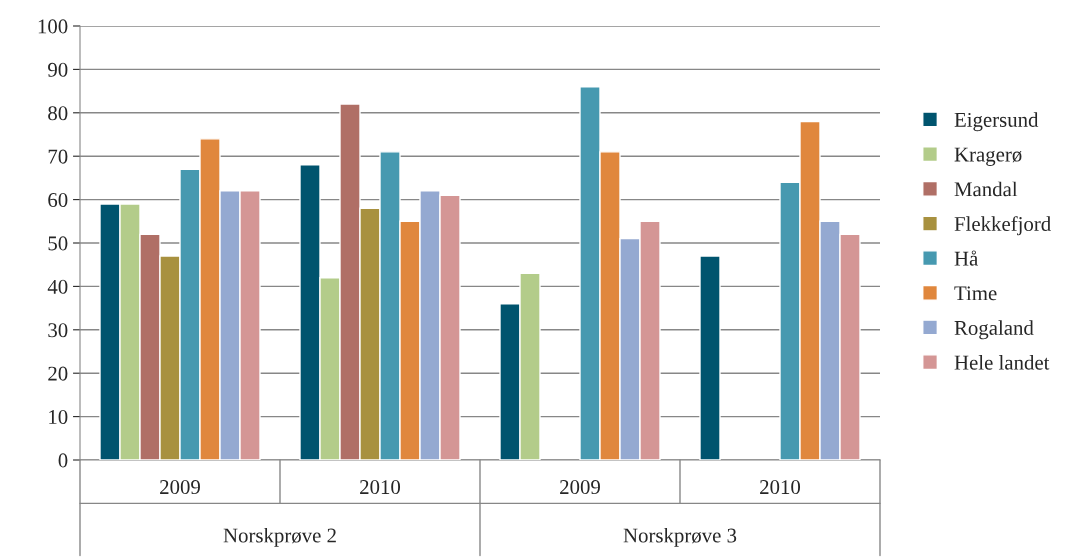 The image size is (1074, 557). What do you see at coordinates (58, 417) in the screenshot?
I see `y-tick-label: 10` at bounding box center [58, 417].